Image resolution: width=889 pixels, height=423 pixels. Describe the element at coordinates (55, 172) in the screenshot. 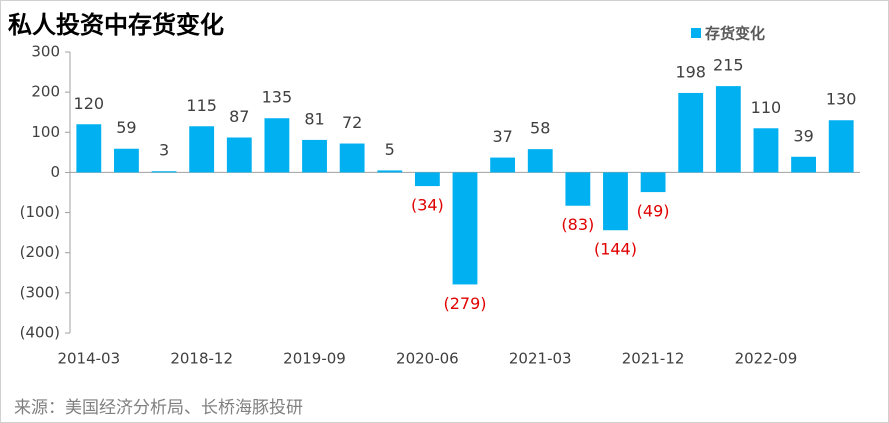

I see `y-tick-label: 0` at that location.